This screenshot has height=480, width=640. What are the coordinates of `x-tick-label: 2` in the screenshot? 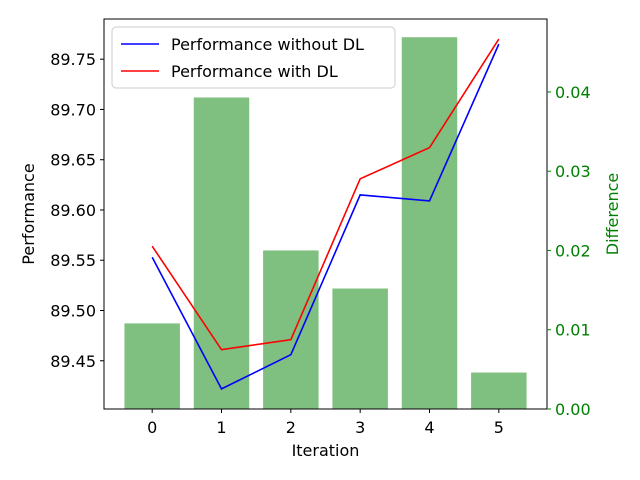 It's located at (291, 427).